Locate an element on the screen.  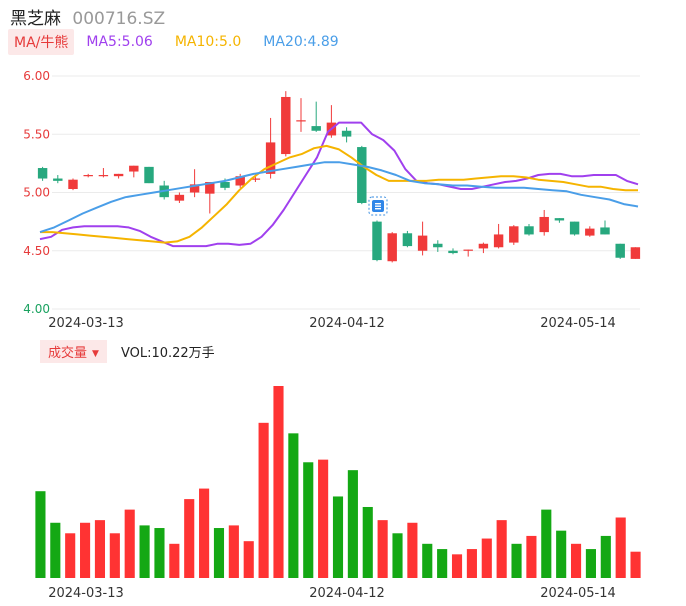
ma20-legend-label: MA20:4.89 is located at coordinates (301, 42).